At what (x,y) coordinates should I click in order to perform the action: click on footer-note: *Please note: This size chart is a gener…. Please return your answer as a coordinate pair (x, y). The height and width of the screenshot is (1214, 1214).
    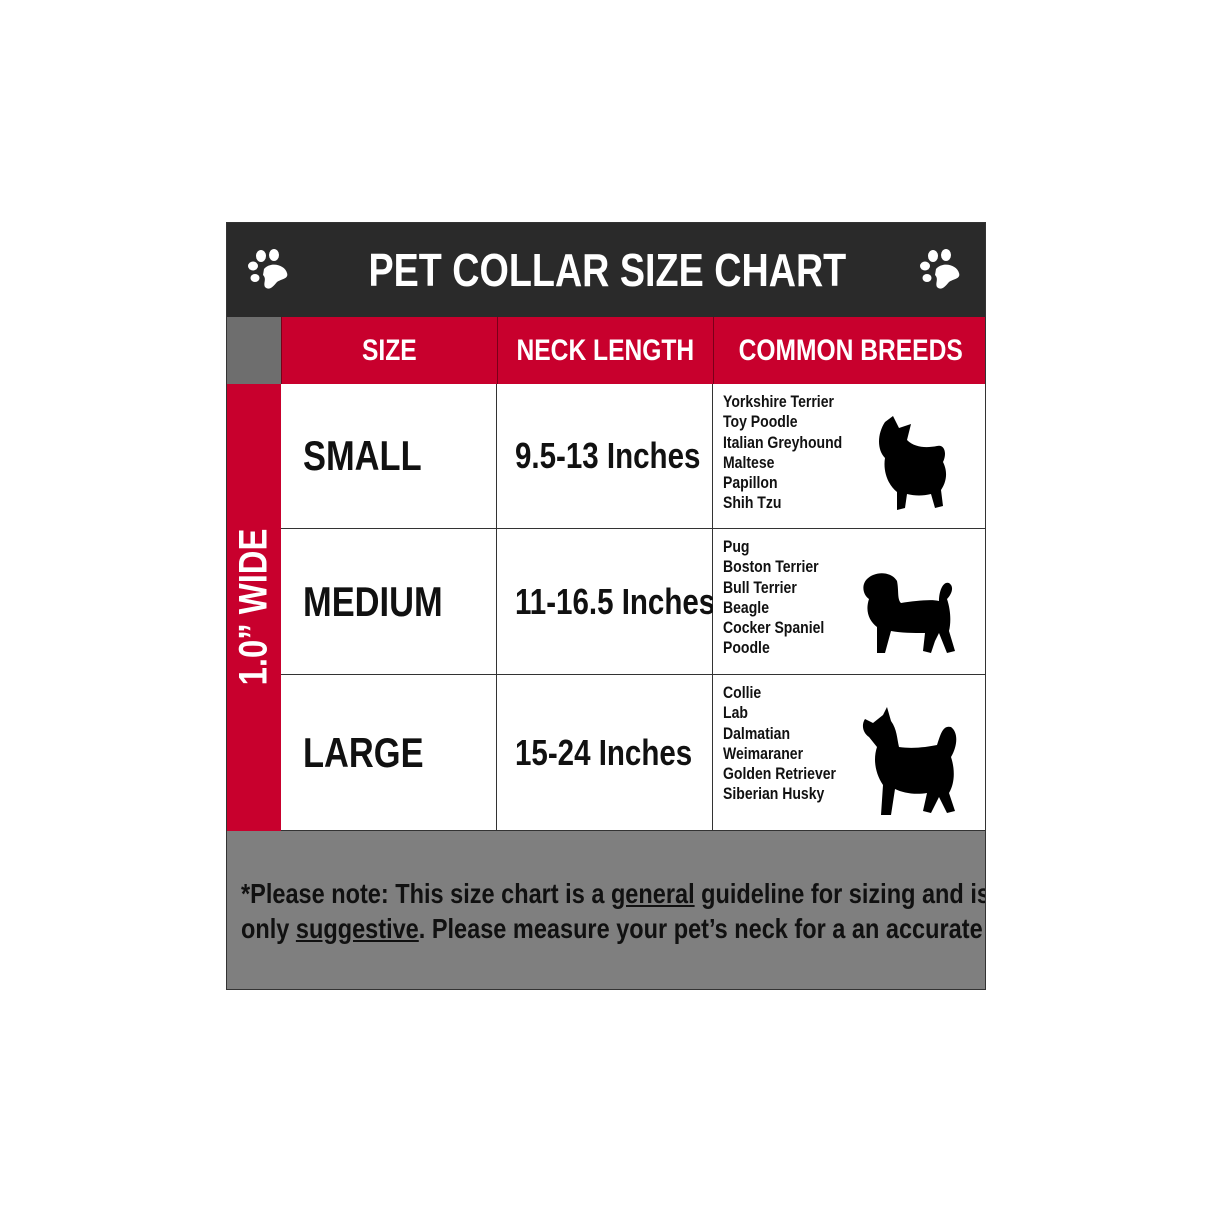
    Looking at the image, I should click on (606, 910).